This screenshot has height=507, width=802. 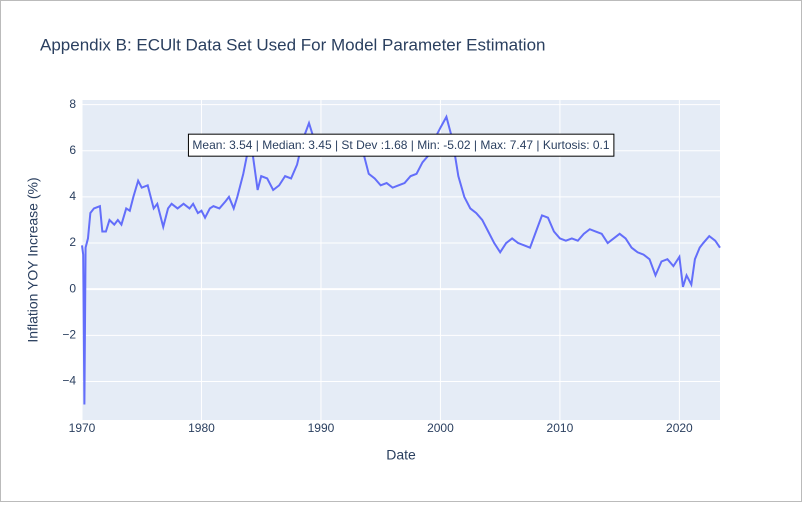 What do you see at coordinates (72, 150) in the screenshot?
I see `y-tick-label: 6` at bounding box center [72, 150].